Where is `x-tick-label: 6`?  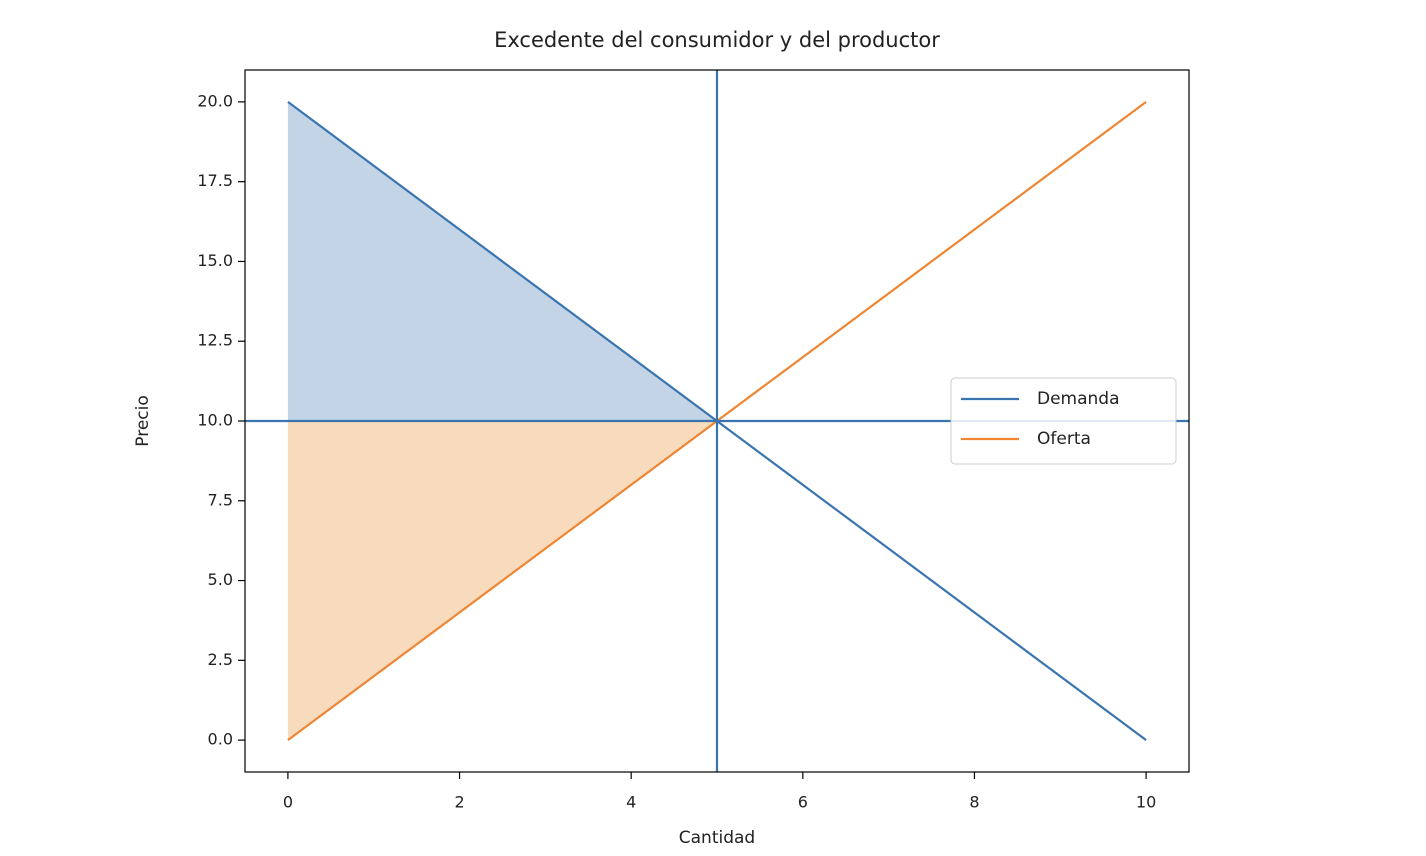
x-tick-label: 6 is located at coordinates (803, 802).